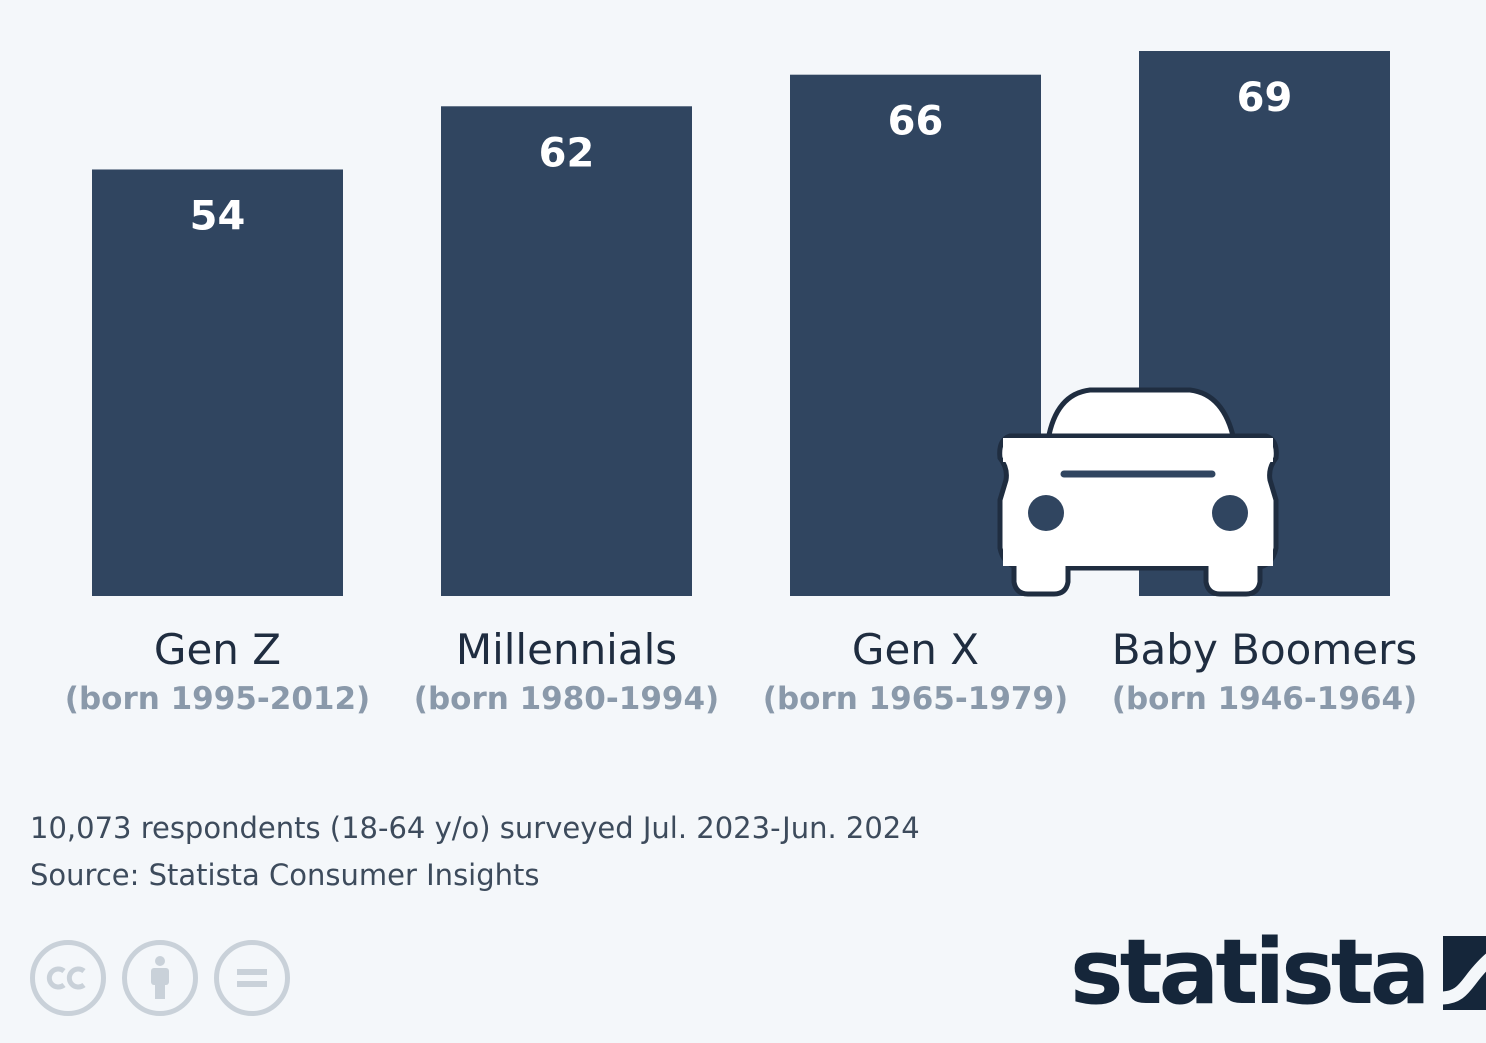 This screenshot has height=1043, width=1486. I want to click on category-sublabel-gen-z: (born 1995-2012), so click(217, 699).